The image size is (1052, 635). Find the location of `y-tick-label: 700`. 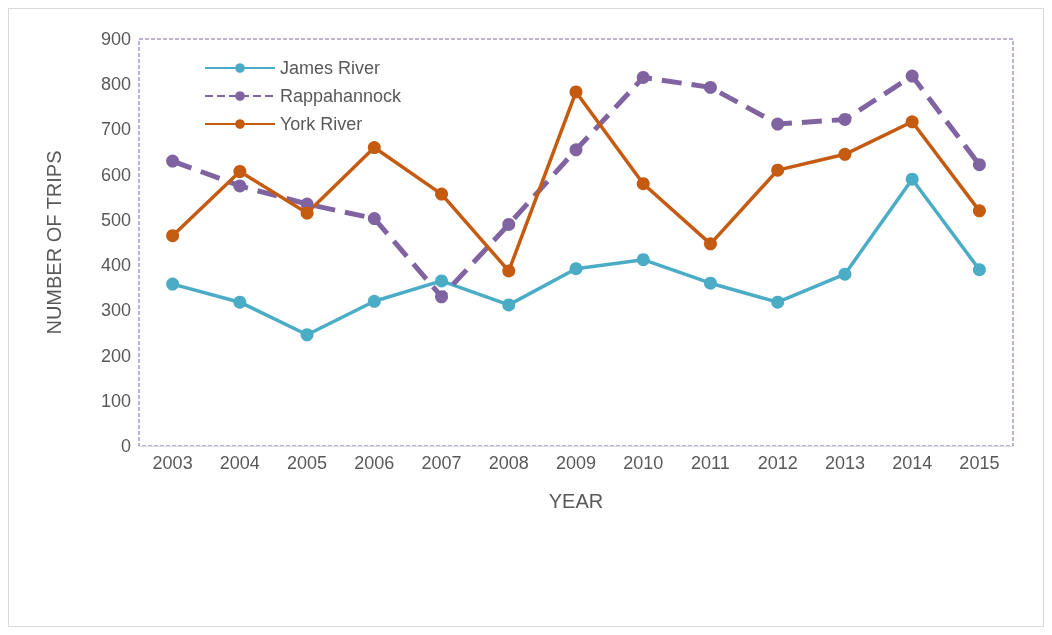

y-tick-label: 700 is located at coordinates (115, 129).